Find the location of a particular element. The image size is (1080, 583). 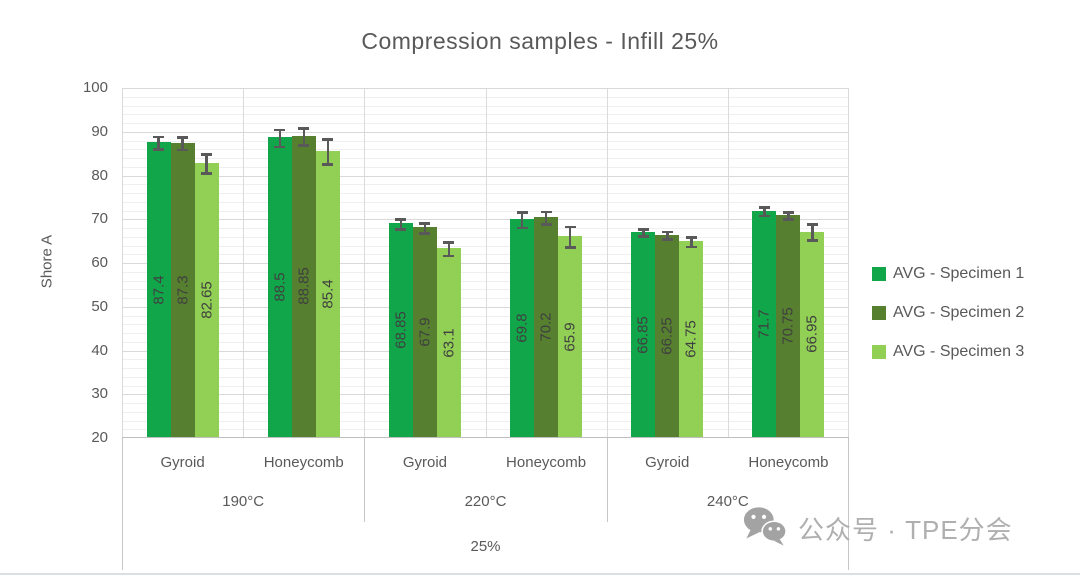

bar-gyroid-220-c-specimen-3: 63.1 is located at coordinates (448, 342).